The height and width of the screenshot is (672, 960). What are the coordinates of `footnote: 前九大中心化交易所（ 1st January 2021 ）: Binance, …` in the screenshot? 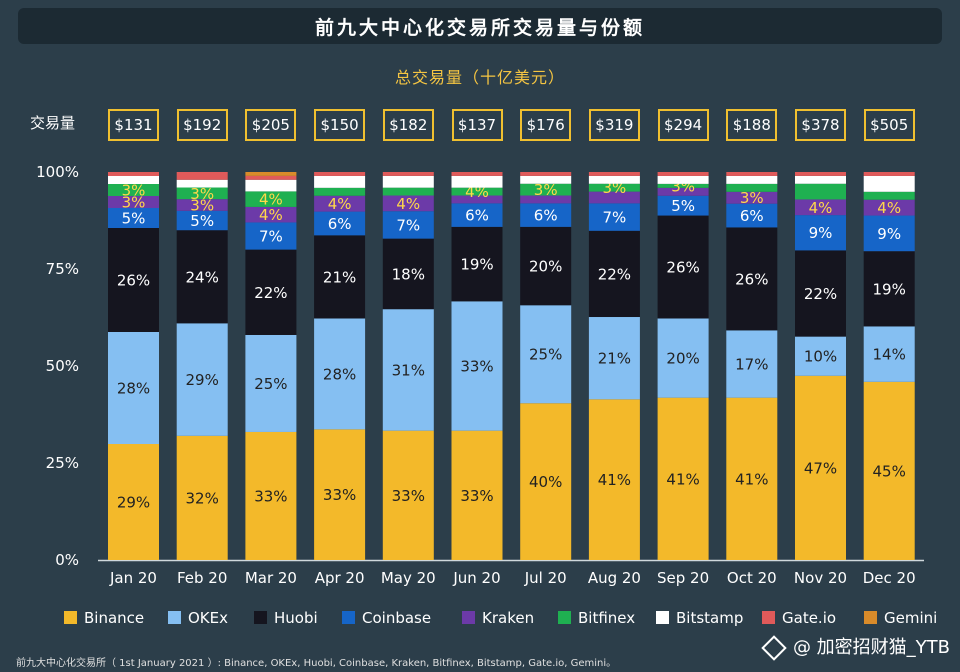 It's located at (316, 663).